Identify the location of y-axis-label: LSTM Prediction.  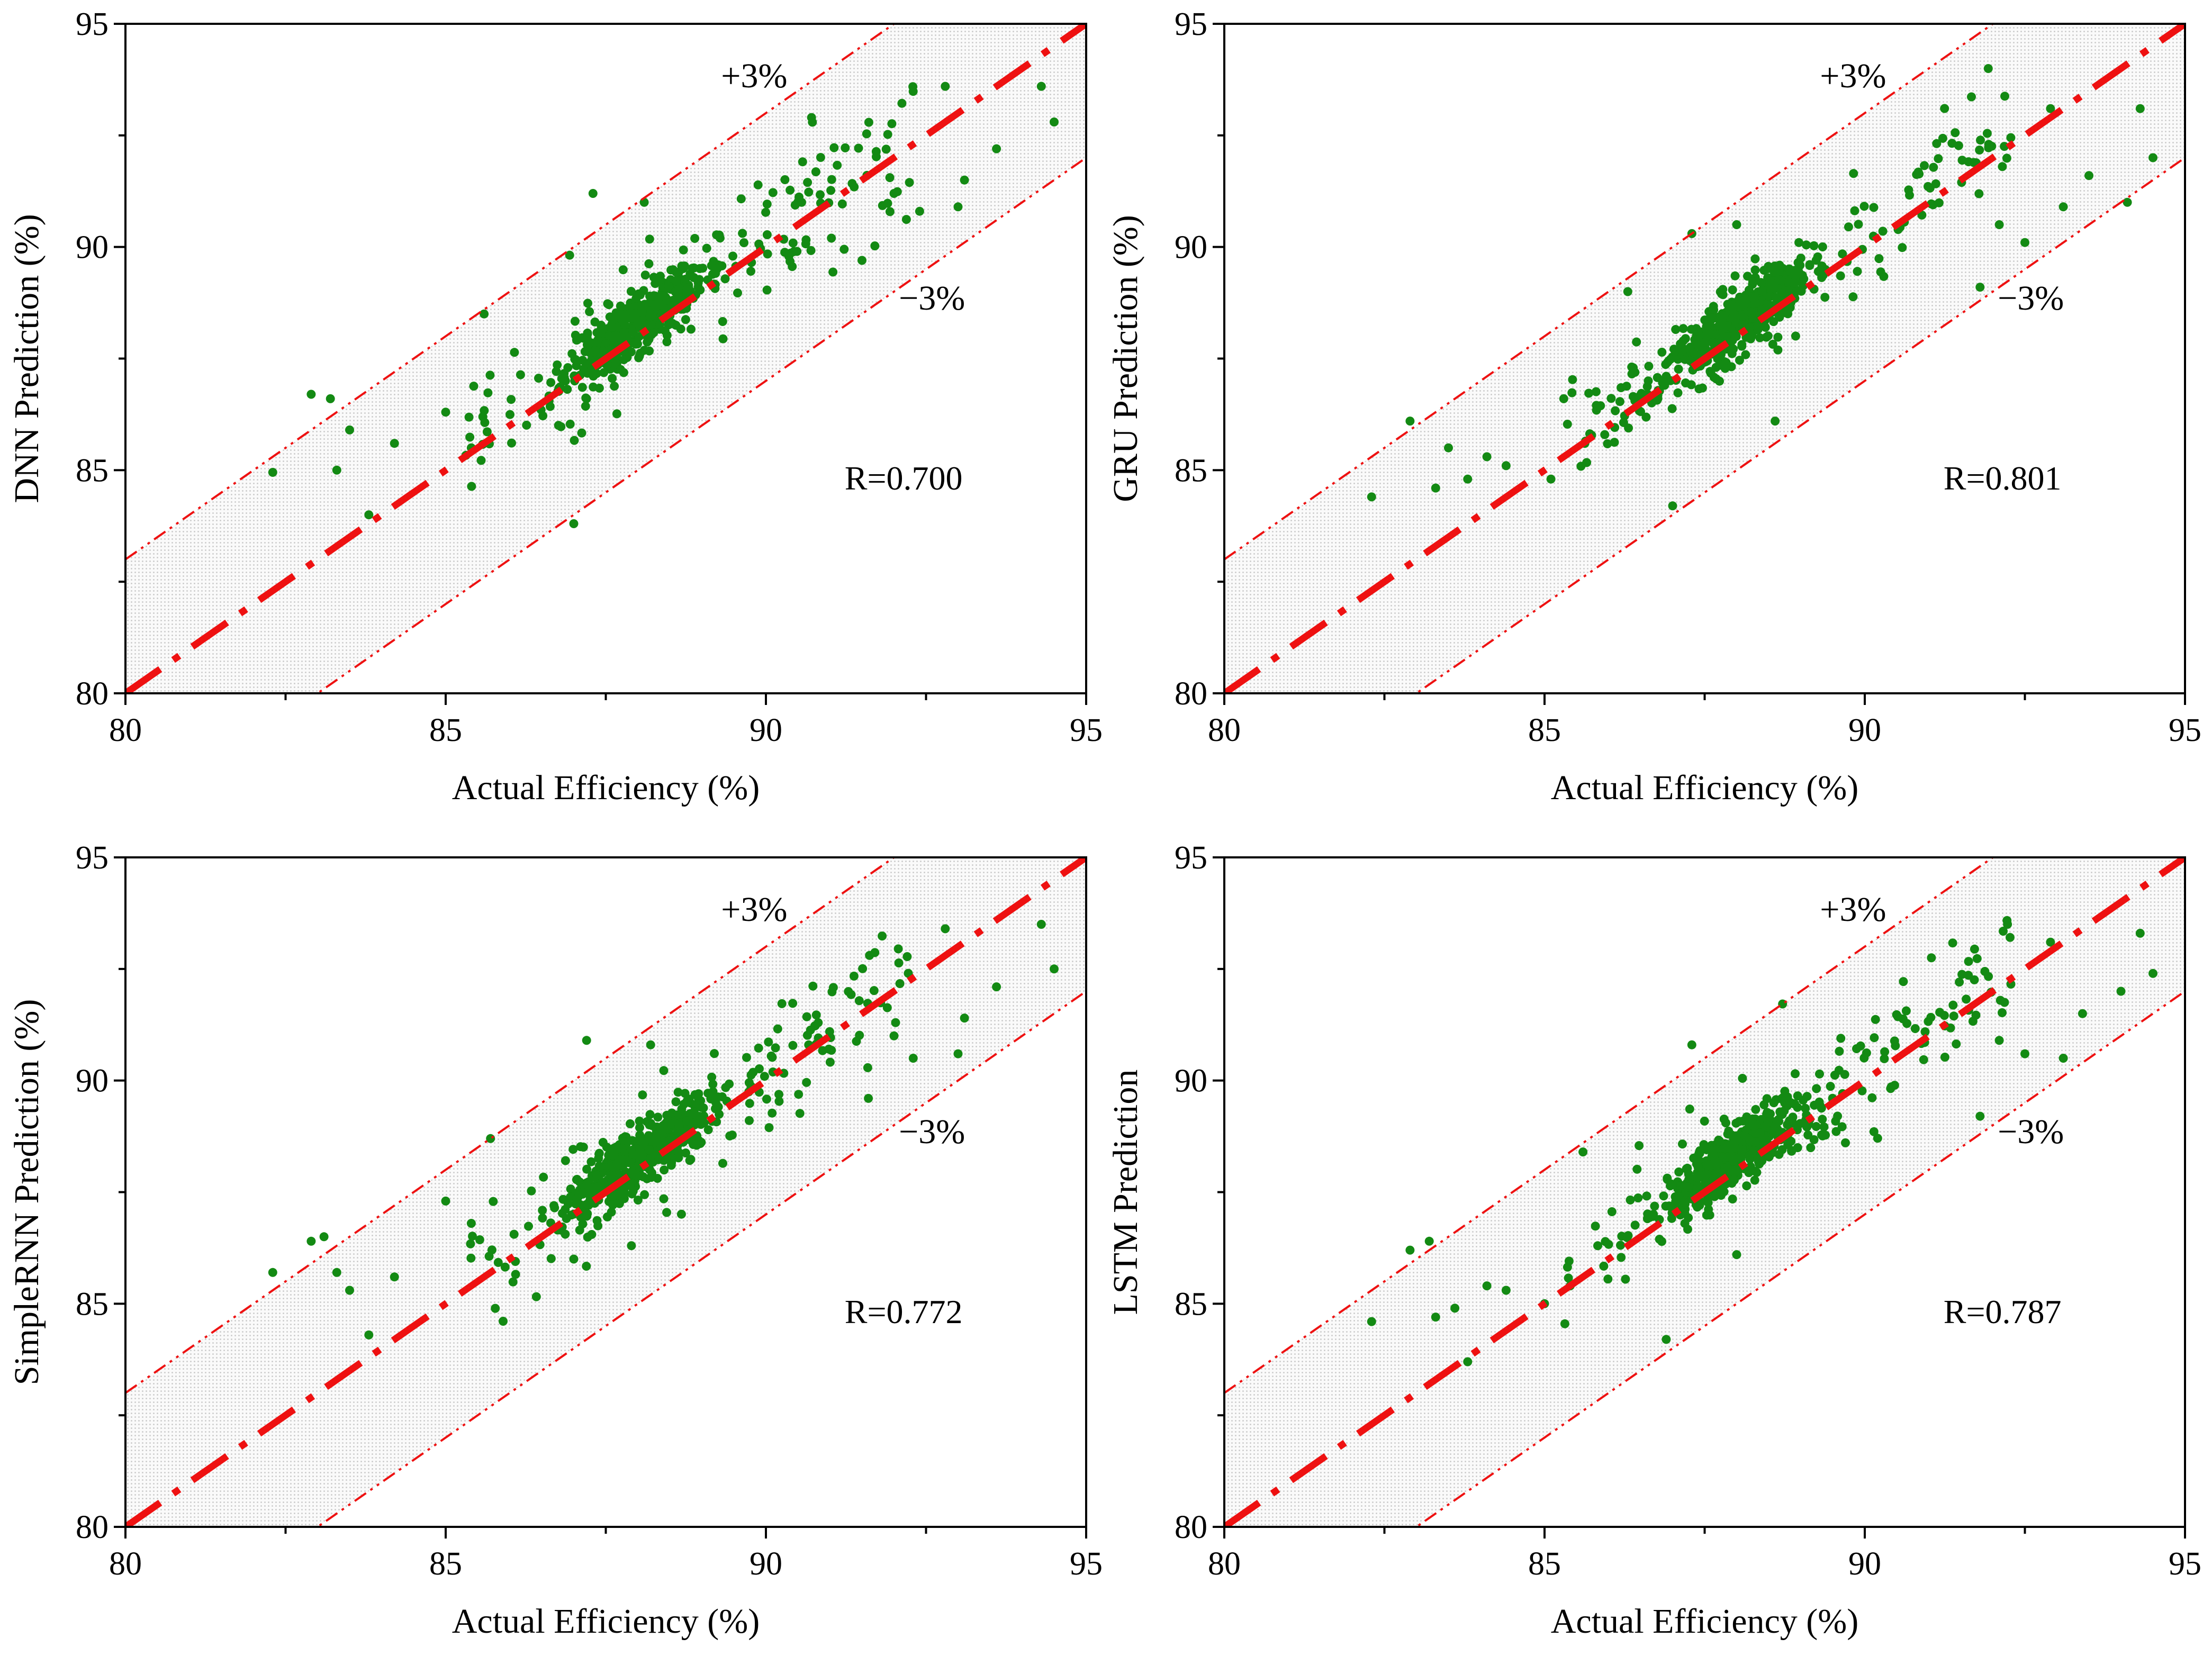
(1125, 1192).